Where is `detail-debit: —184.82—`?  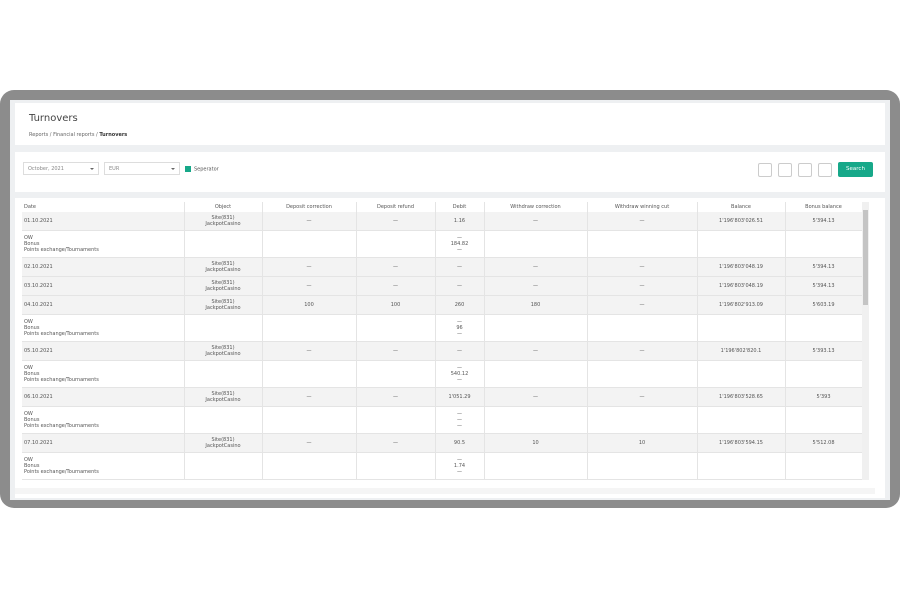
detail-debit: —184.82— is located at coordinates (460, 244).